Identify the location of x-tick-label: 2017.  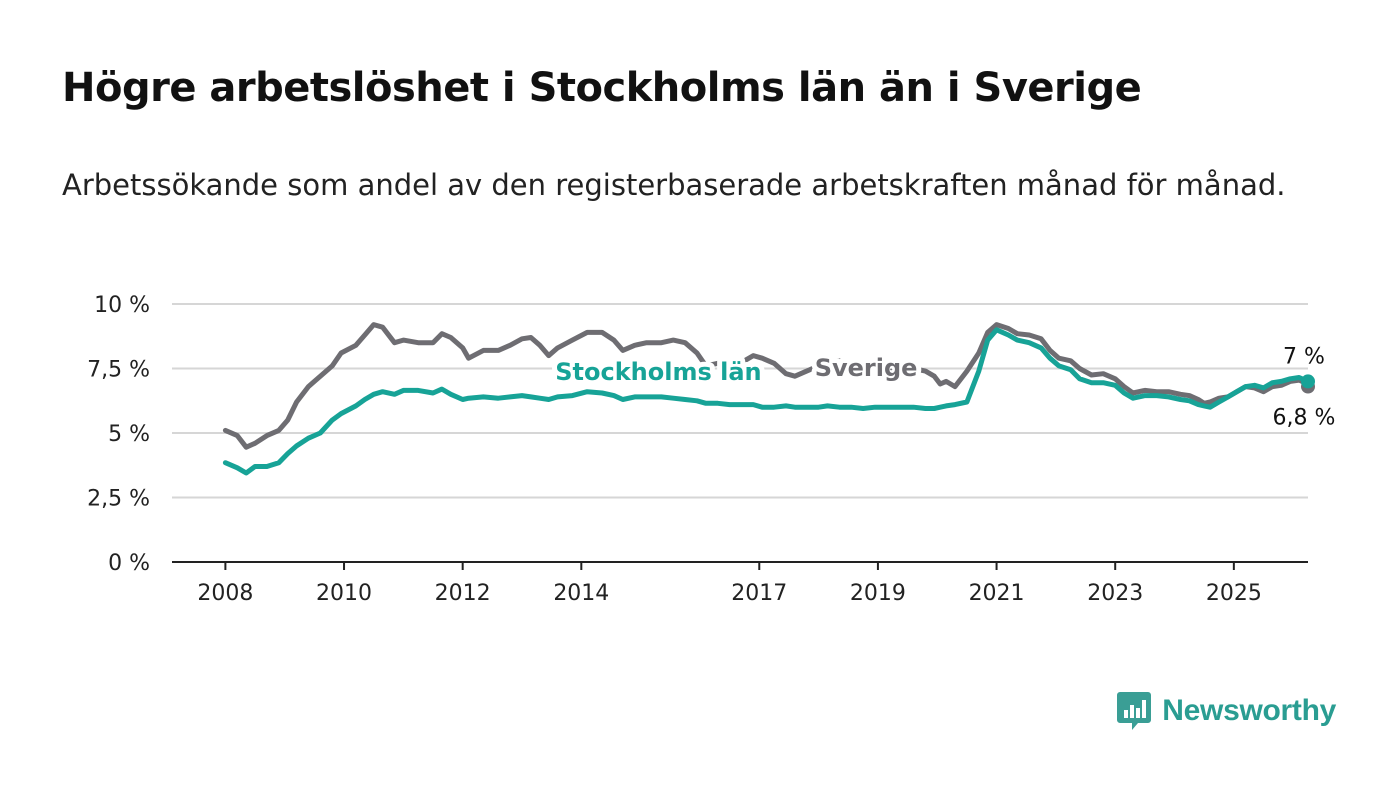
(759, 593).